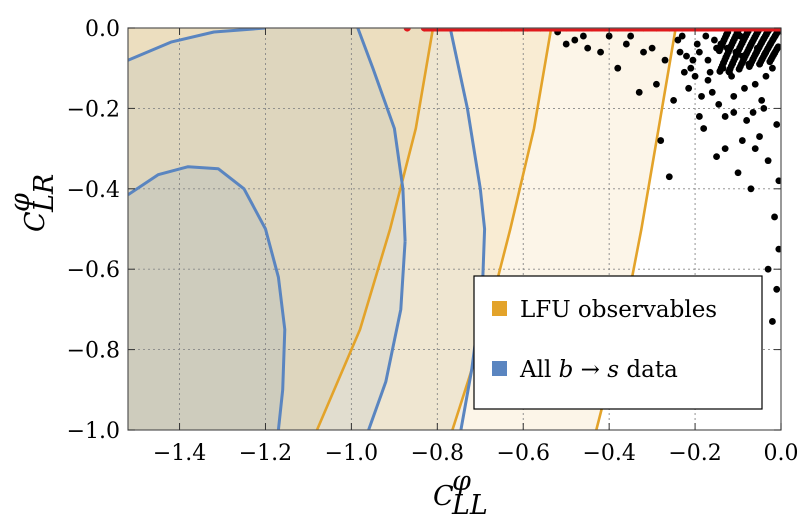 The image size is (801, 520). What do you see at coordinates (443, 496) in the screenshot?
I see `x-axis-label-main: C` at bounding box center [443, 496].